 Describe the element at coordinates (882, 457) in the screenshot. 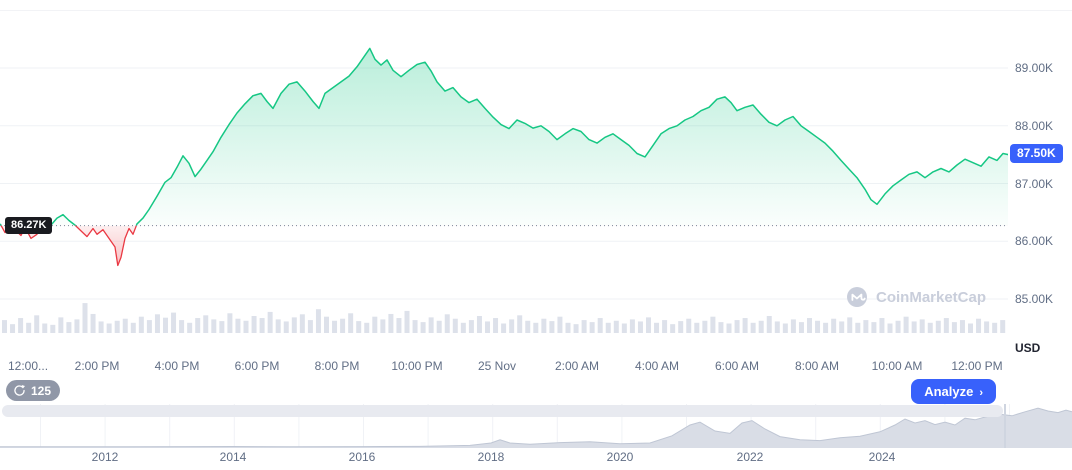

I see `navigator-year-label: 2024` at that location.